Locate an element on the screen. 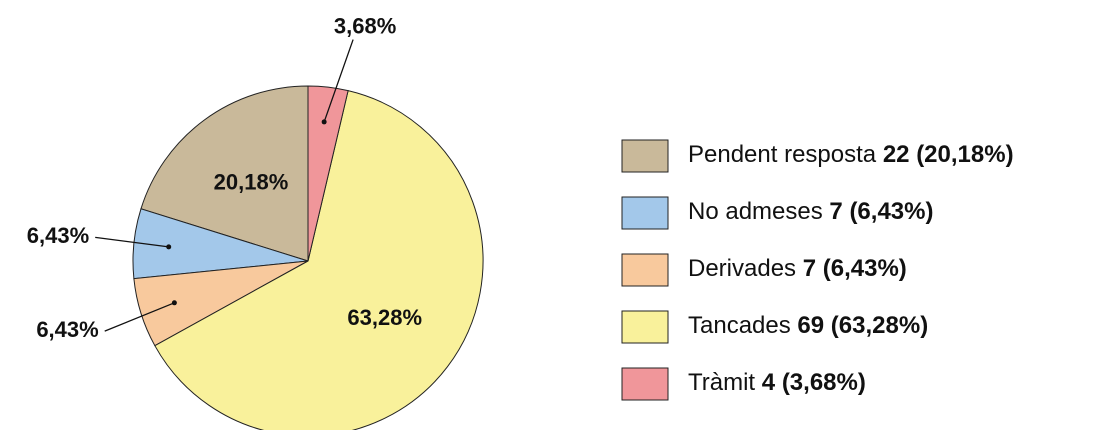 This screenshot has width=1115, height=430. legend-percent: (63,28%) is located at coordinates (879, 325).